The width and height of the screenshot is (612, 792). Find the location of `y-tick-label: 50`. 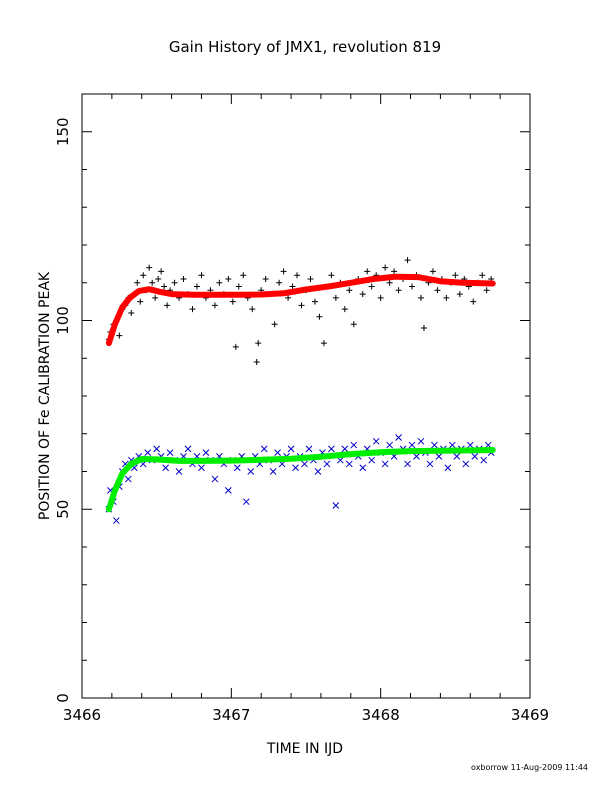

y-tick-label: 50 is located at coordinates (63, 509).